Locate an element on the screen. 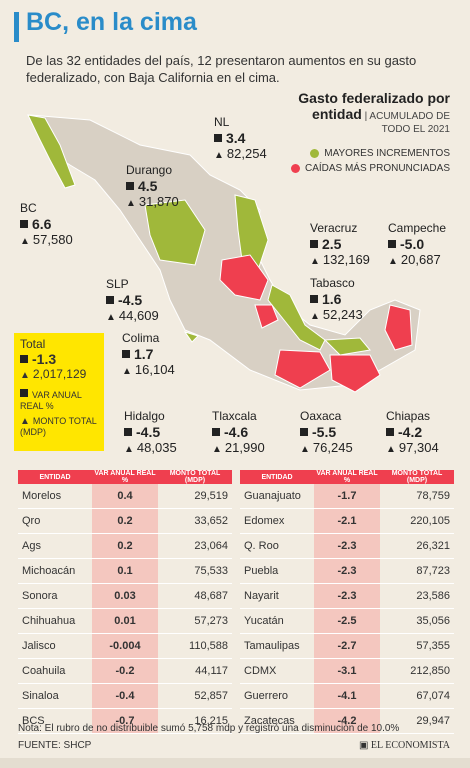  cell-entidad: Tamaulipas is located at coordinates (277, 646).